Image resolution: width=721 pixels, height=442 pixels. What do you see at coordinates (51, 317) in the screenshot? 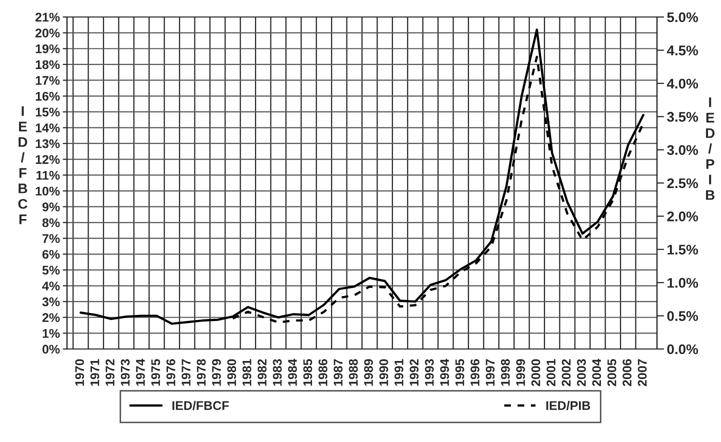
I see `y-tick-label: 2%` at bounding box center [51, 317].